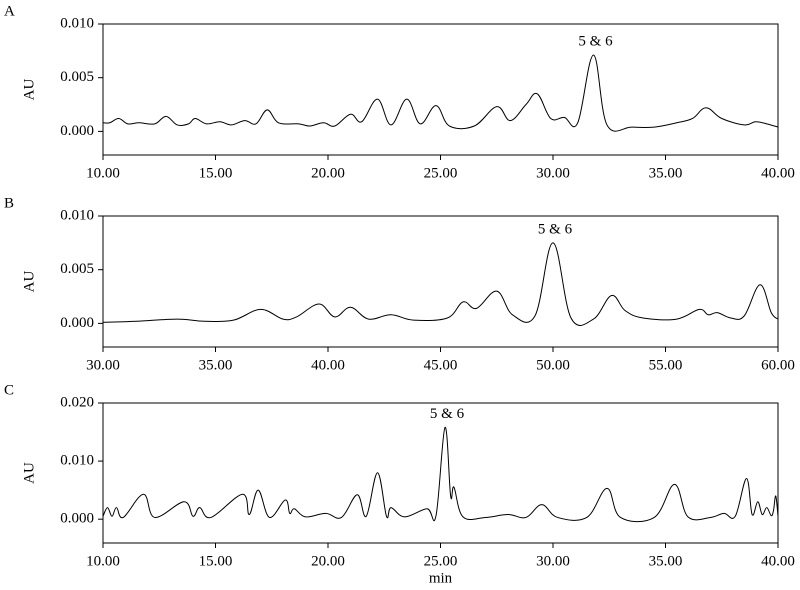  I want to click on panel-label: A, so click(9, 11).